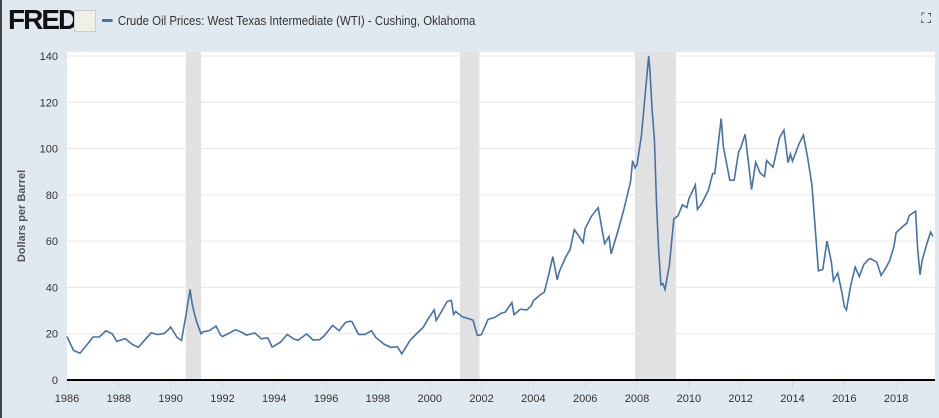 The width and height of the screenshot is (939, 418). What do you see at coordinates (430, 399) in the screenshot?
I see `x-tick-label: 2000` at bounding box center [430, 399].